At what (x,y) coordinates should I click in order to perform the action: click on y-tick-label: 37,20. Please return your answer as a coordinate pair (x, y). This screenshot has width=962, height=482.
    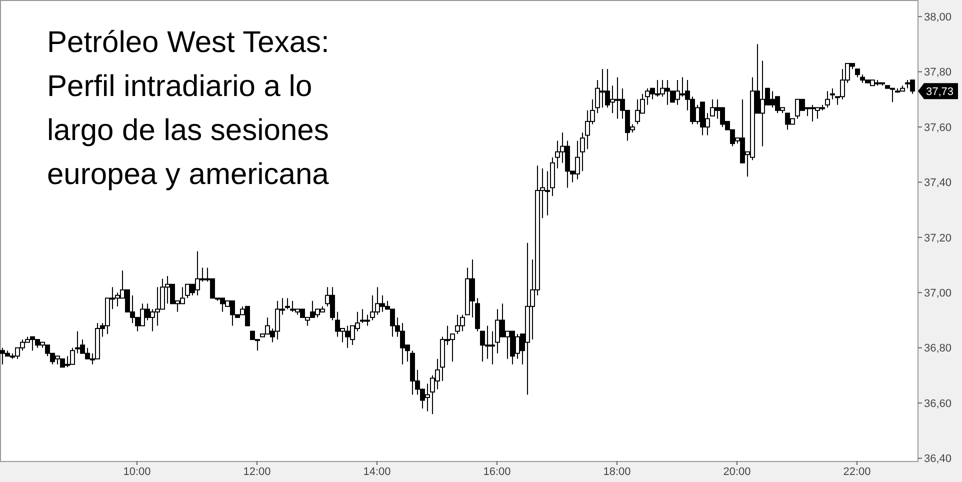
    Looking at the image, I should click on (938, 238).